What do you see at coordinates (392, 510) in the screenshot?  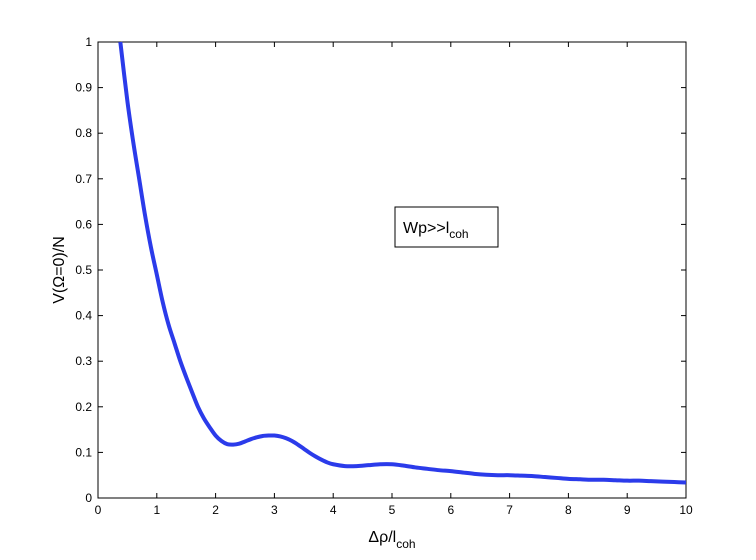 I see `x-tick-label: 5` at bounding box center [392, 510].